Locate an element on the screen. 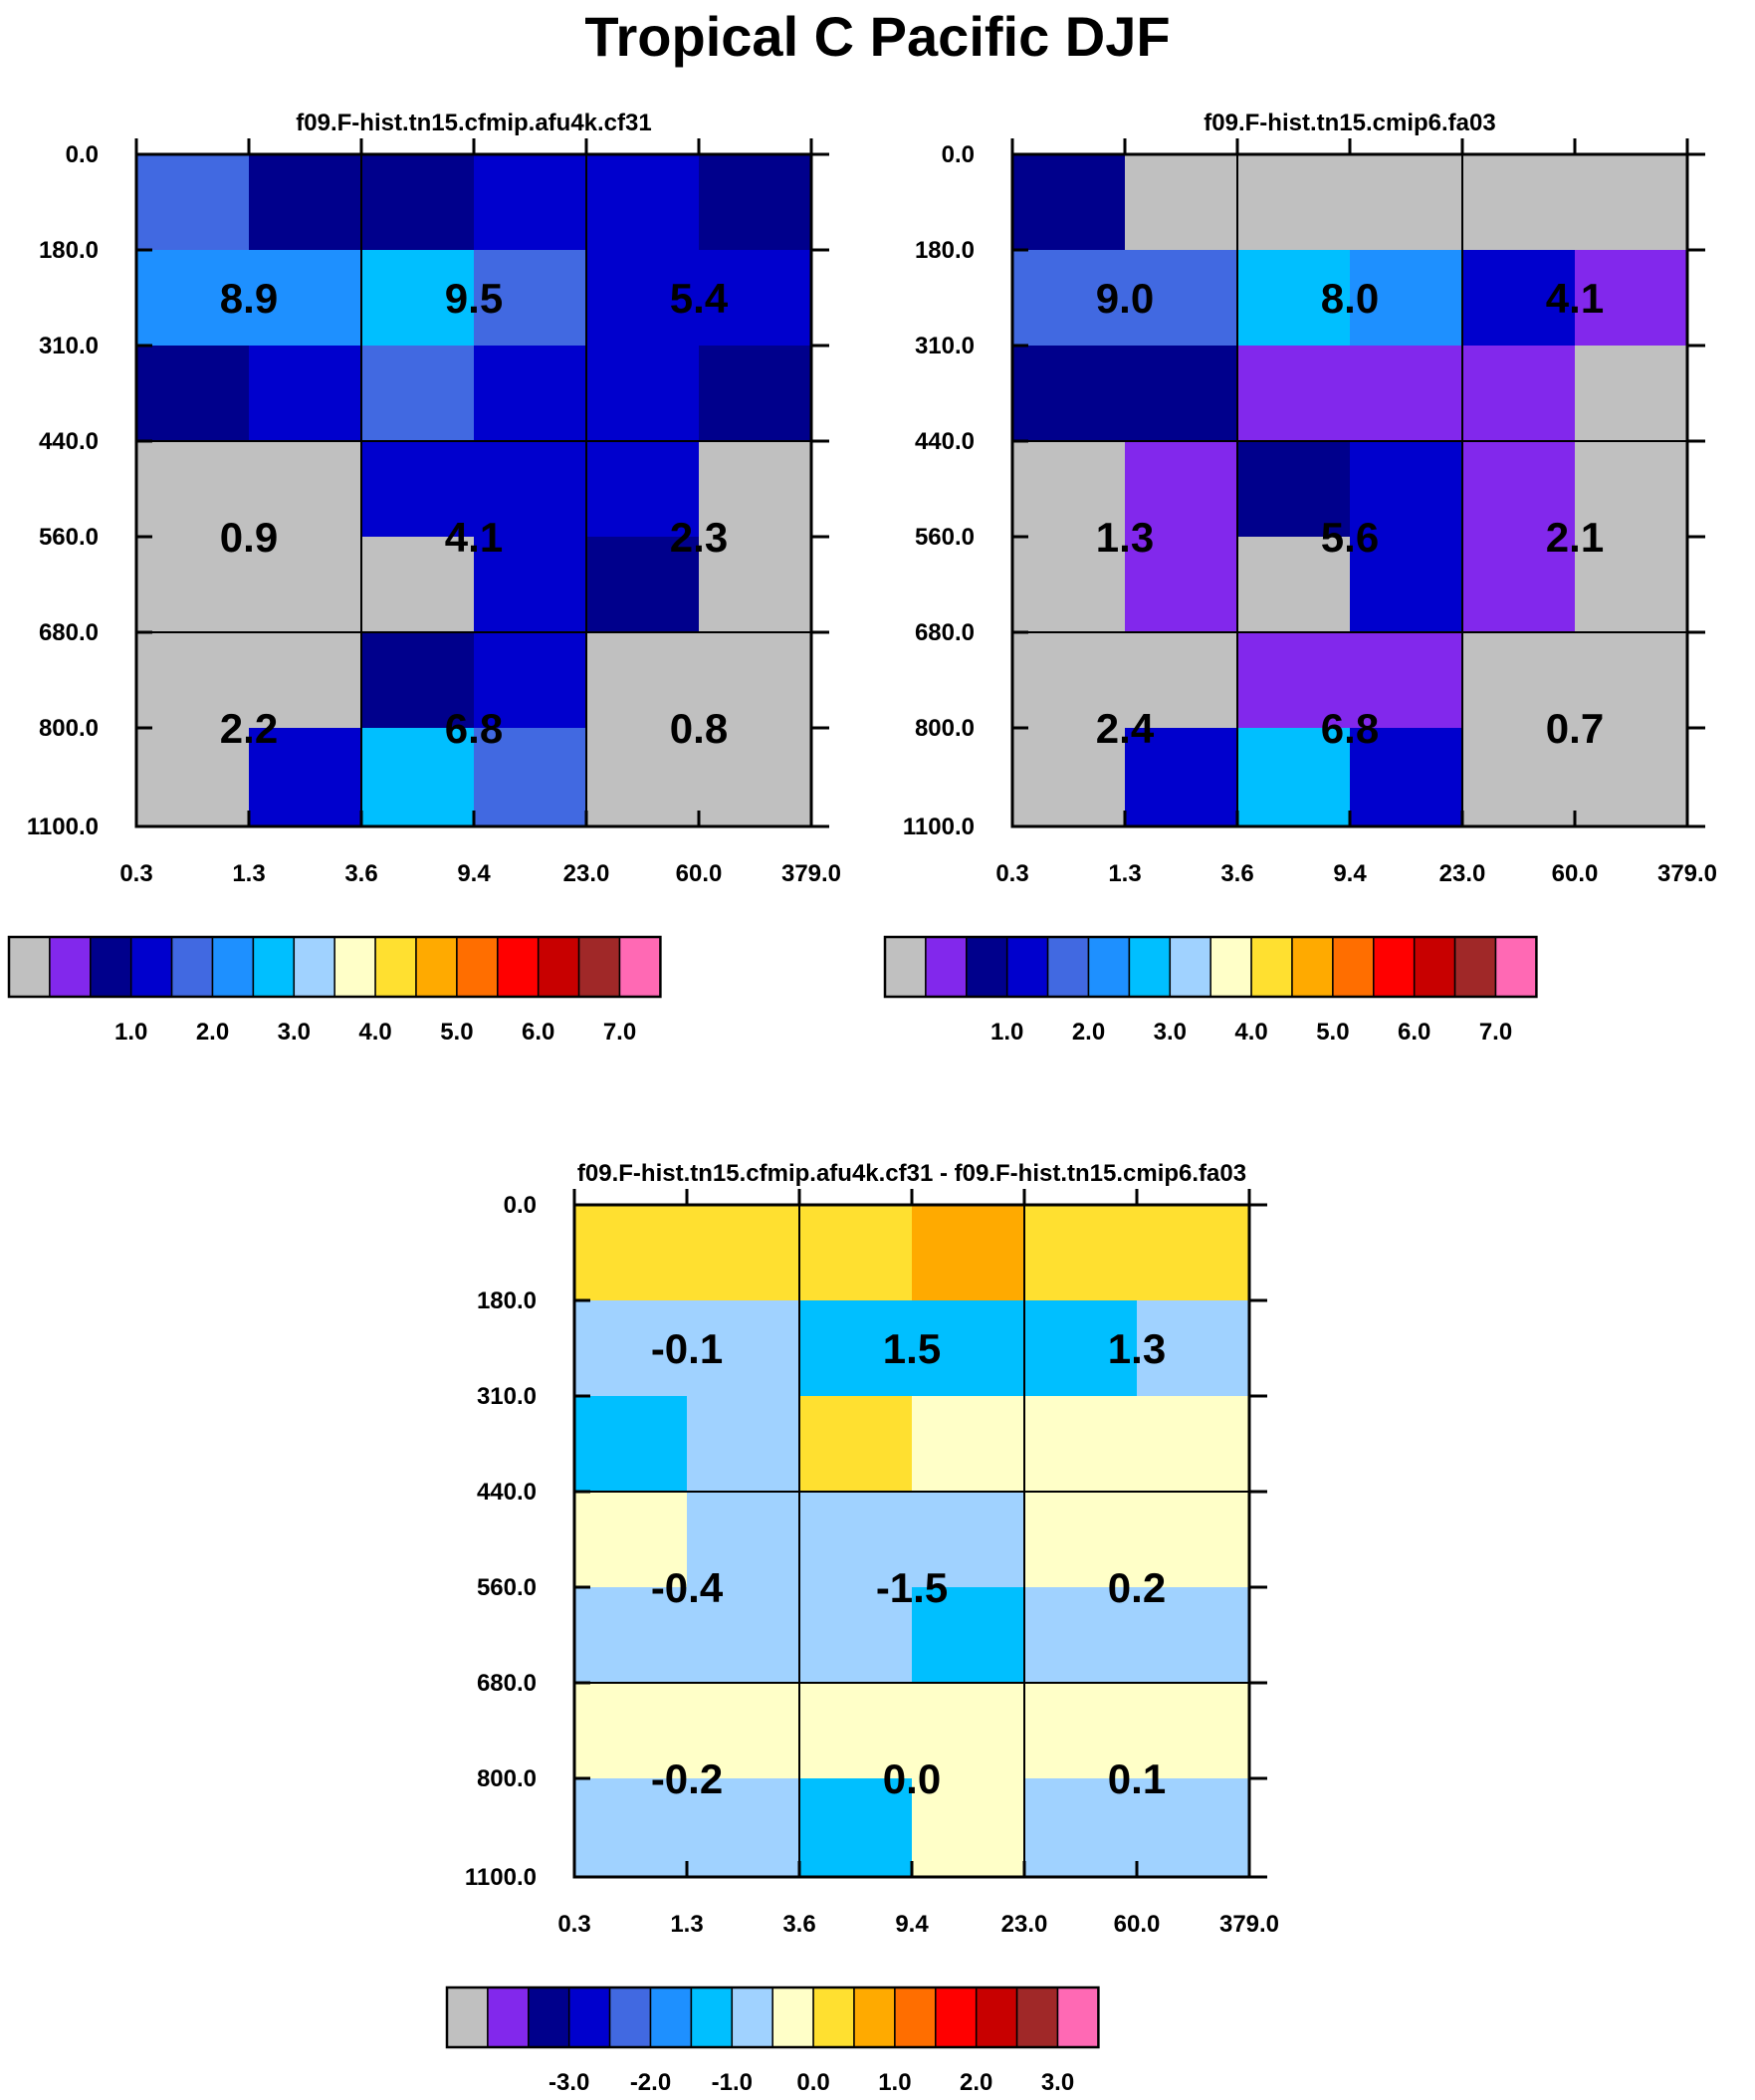 The height and width of the screenshot is (2100, 1755). block-value: 0.7 is located at coordinates (1575, 728).